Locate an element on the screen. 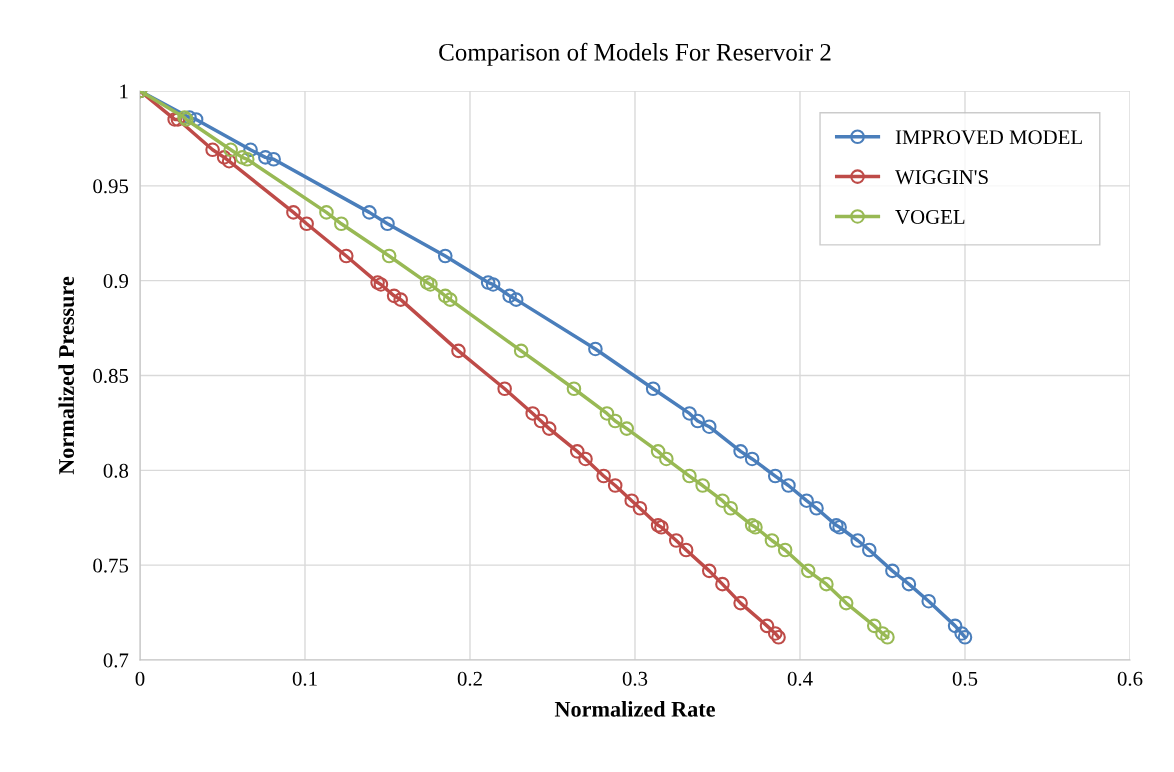 The width and height of the screenshot is (1174, 772). y-tick-label: 0.85 is located at coordinates (111, 376).